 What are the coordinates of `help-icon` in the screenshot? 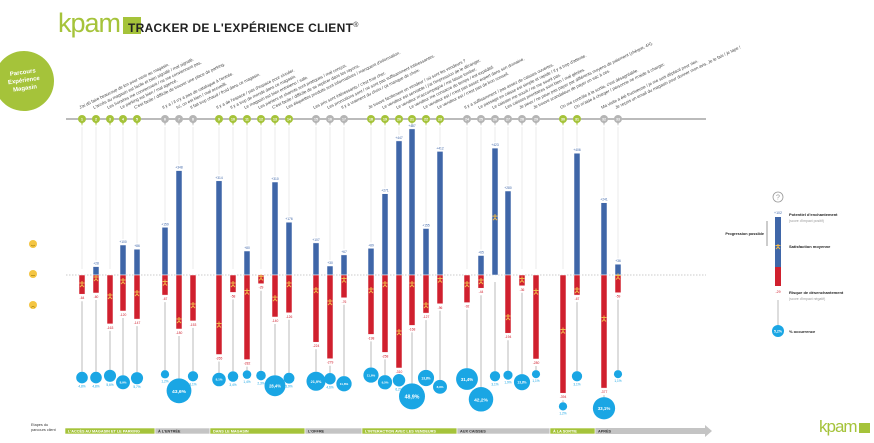 It's located at (778, 197).